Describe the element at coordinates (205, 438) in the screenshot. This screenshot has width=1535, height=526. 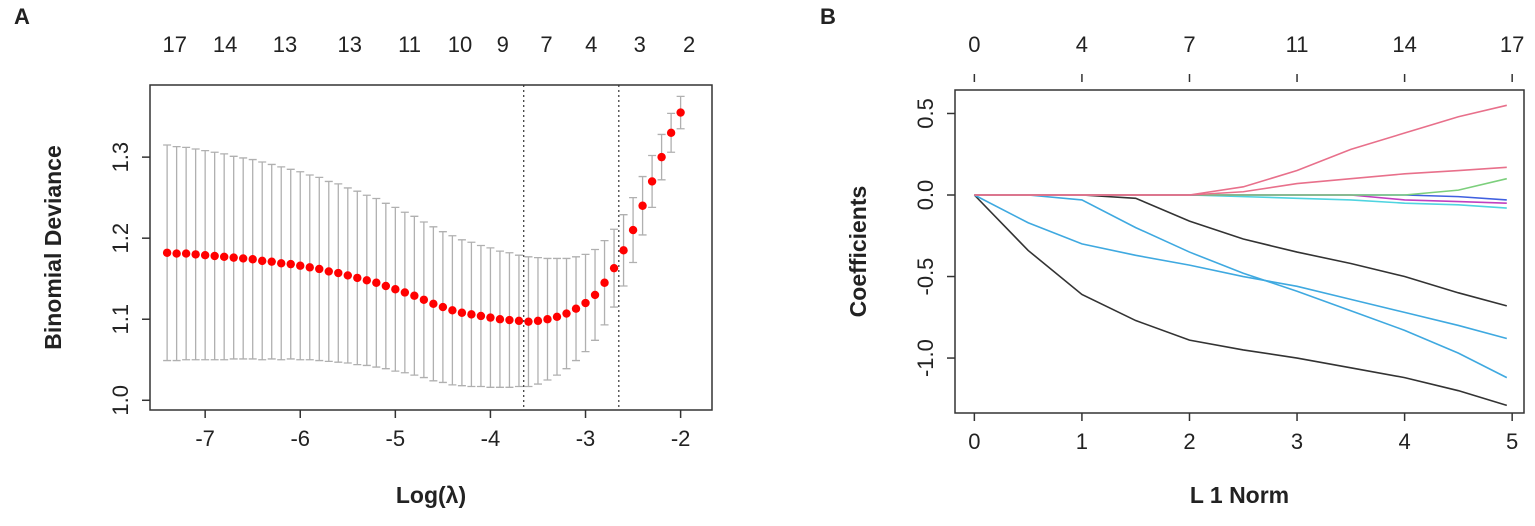
I see `x-tick-label: -7` at that location.